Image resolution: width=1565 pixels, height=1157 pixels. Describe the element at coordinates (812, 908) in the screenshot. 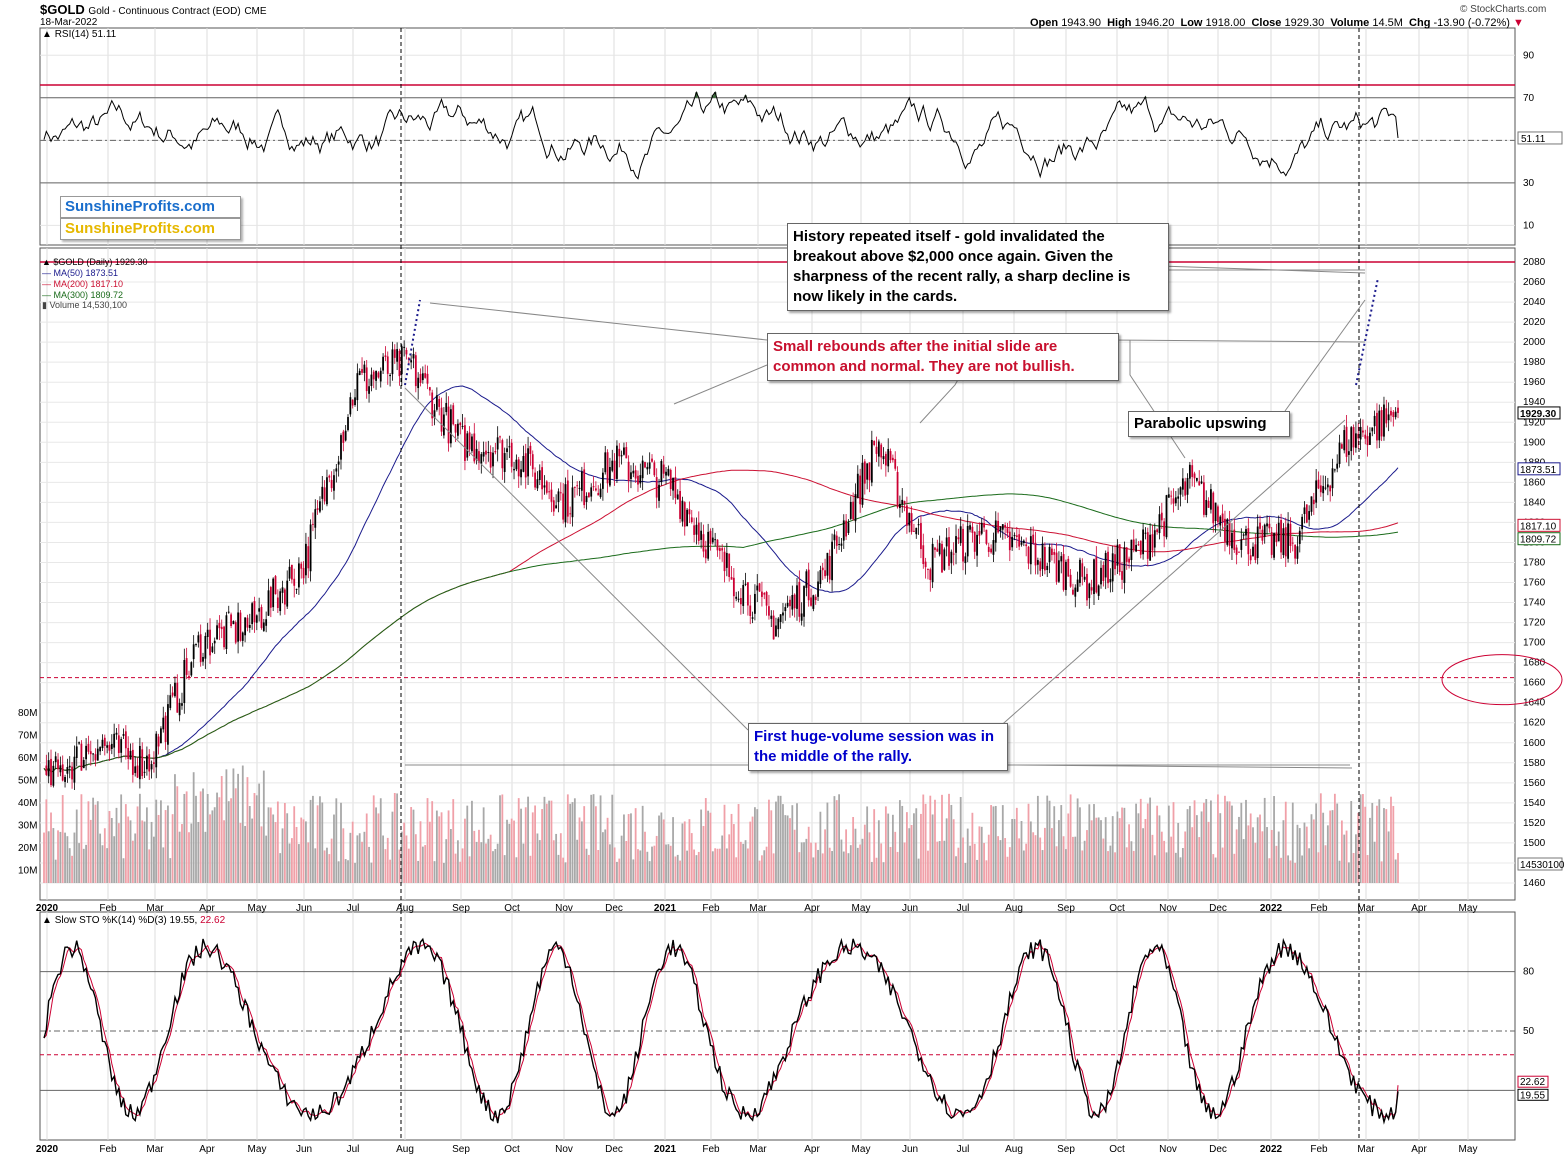

I see `month-tick-label: Apr` at that location.